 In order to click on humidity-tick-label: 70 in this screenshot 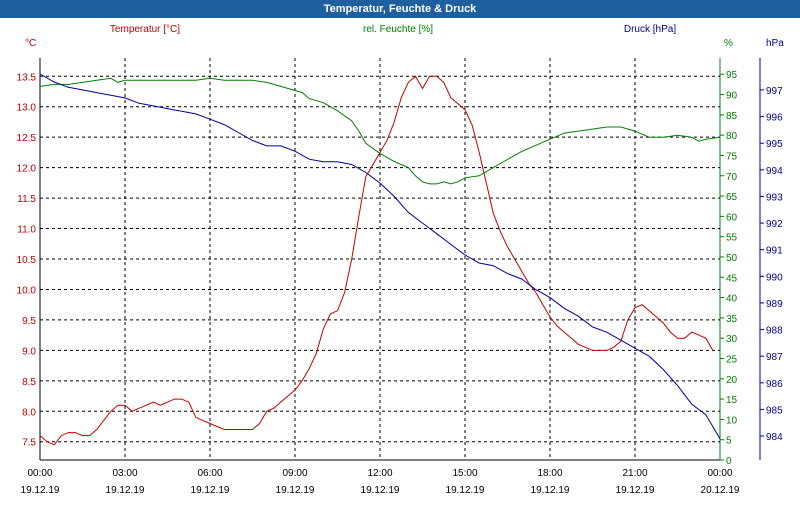, I will do `click(732, 177)`.